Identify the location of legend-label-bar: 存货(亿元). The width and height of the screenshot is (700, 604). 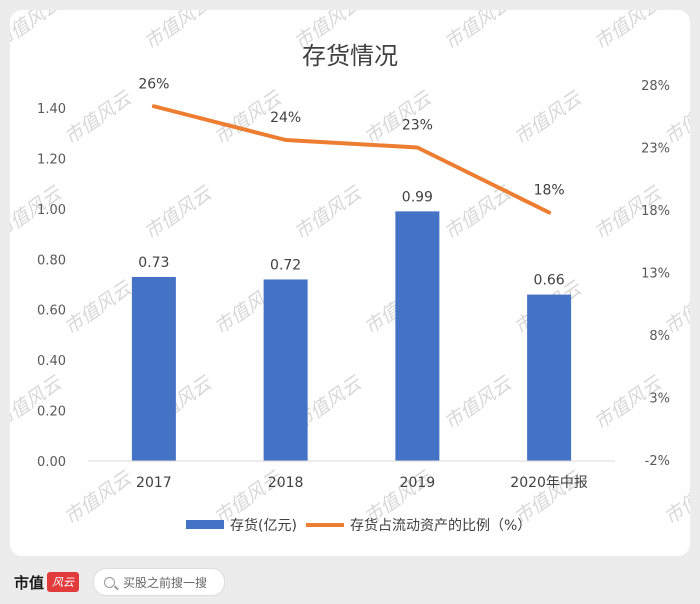
(263, 525).